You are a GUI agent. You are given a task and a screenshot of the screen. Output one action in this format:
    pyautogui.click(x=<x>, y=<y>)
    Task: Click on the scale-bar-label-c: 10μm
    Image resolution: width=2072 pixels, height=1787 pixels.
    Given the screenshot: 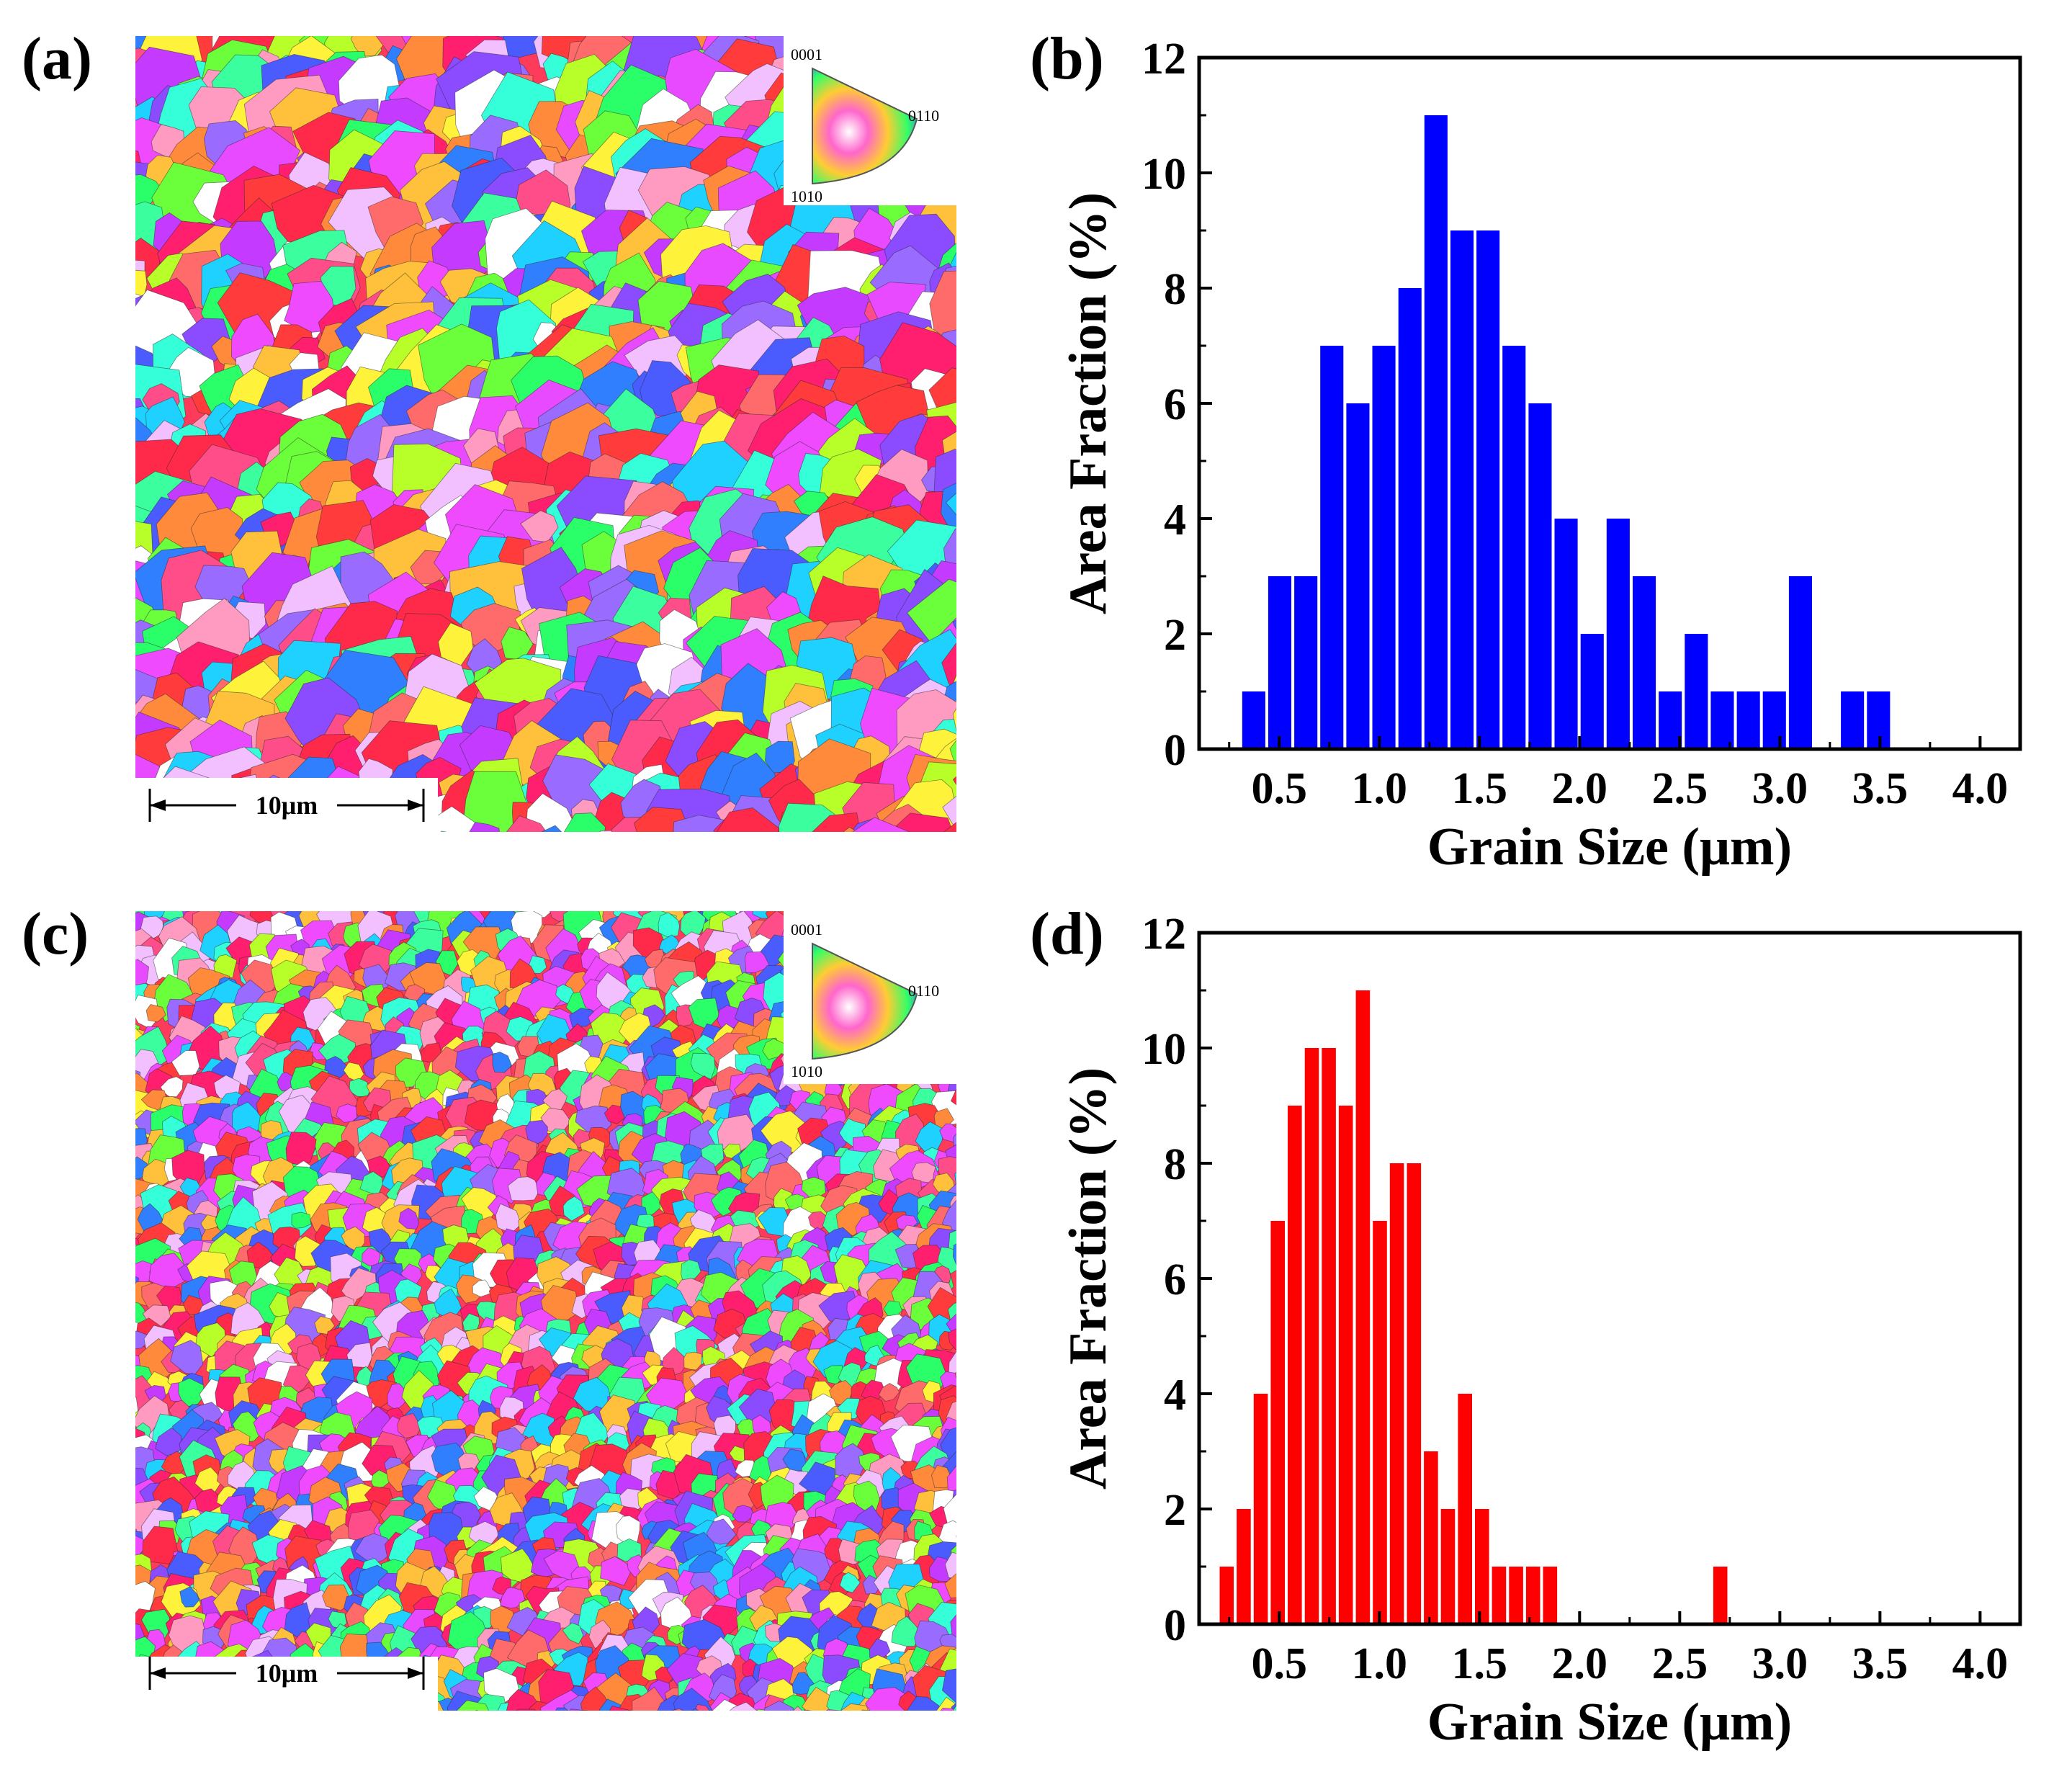 What is the action you would take?
    pyautogui.click(x=287, y=1673)
    